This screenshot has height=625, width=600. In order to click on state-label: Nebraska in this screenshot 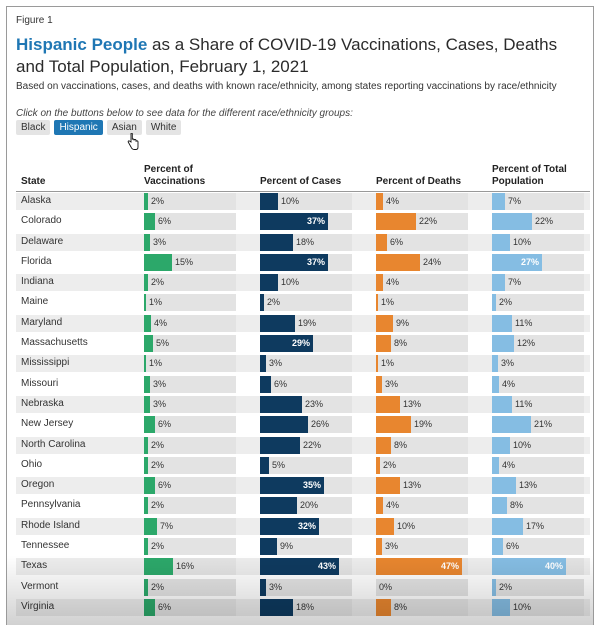, I will do `click(42, 403)`.